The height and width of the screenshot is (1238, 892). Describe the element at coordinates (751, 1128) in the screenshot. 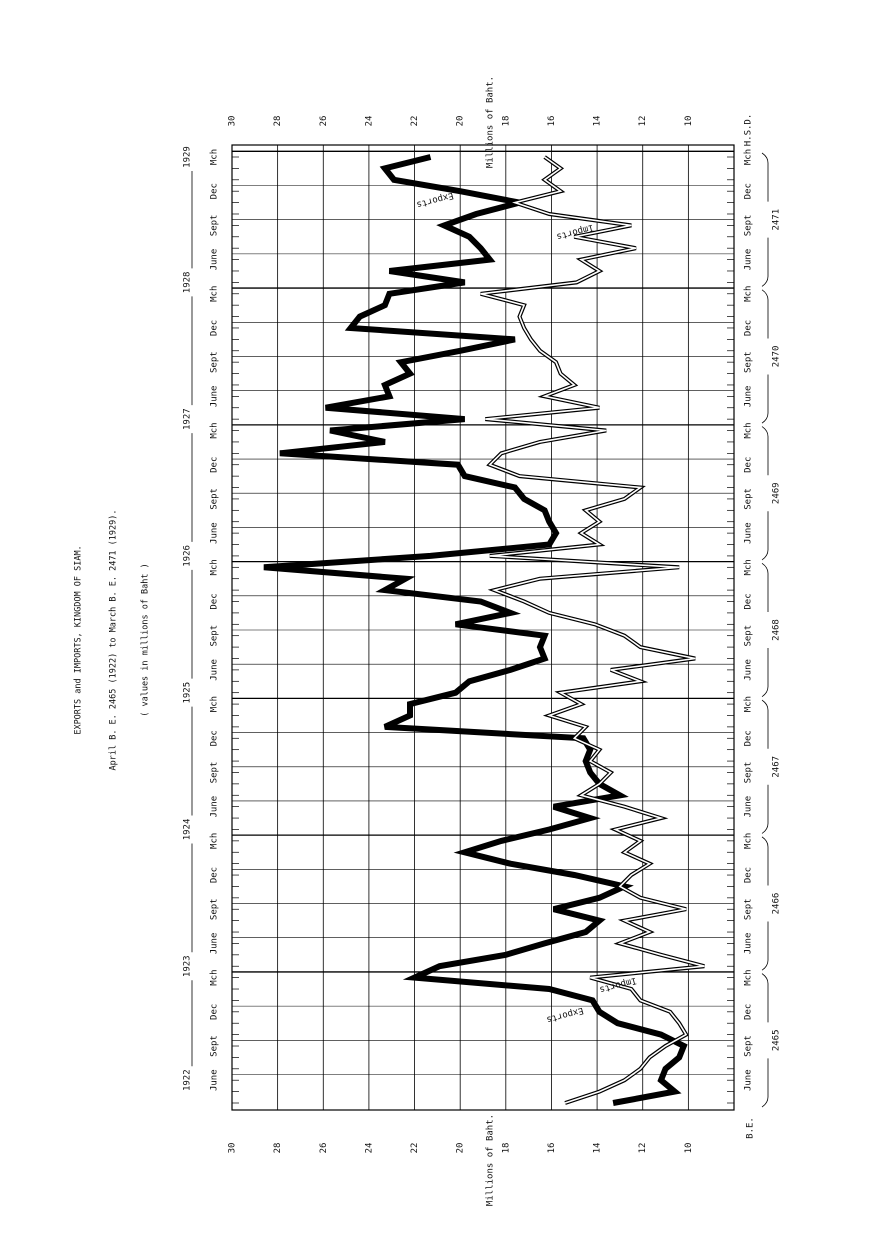

I see `era-label: B.E.` at that location.